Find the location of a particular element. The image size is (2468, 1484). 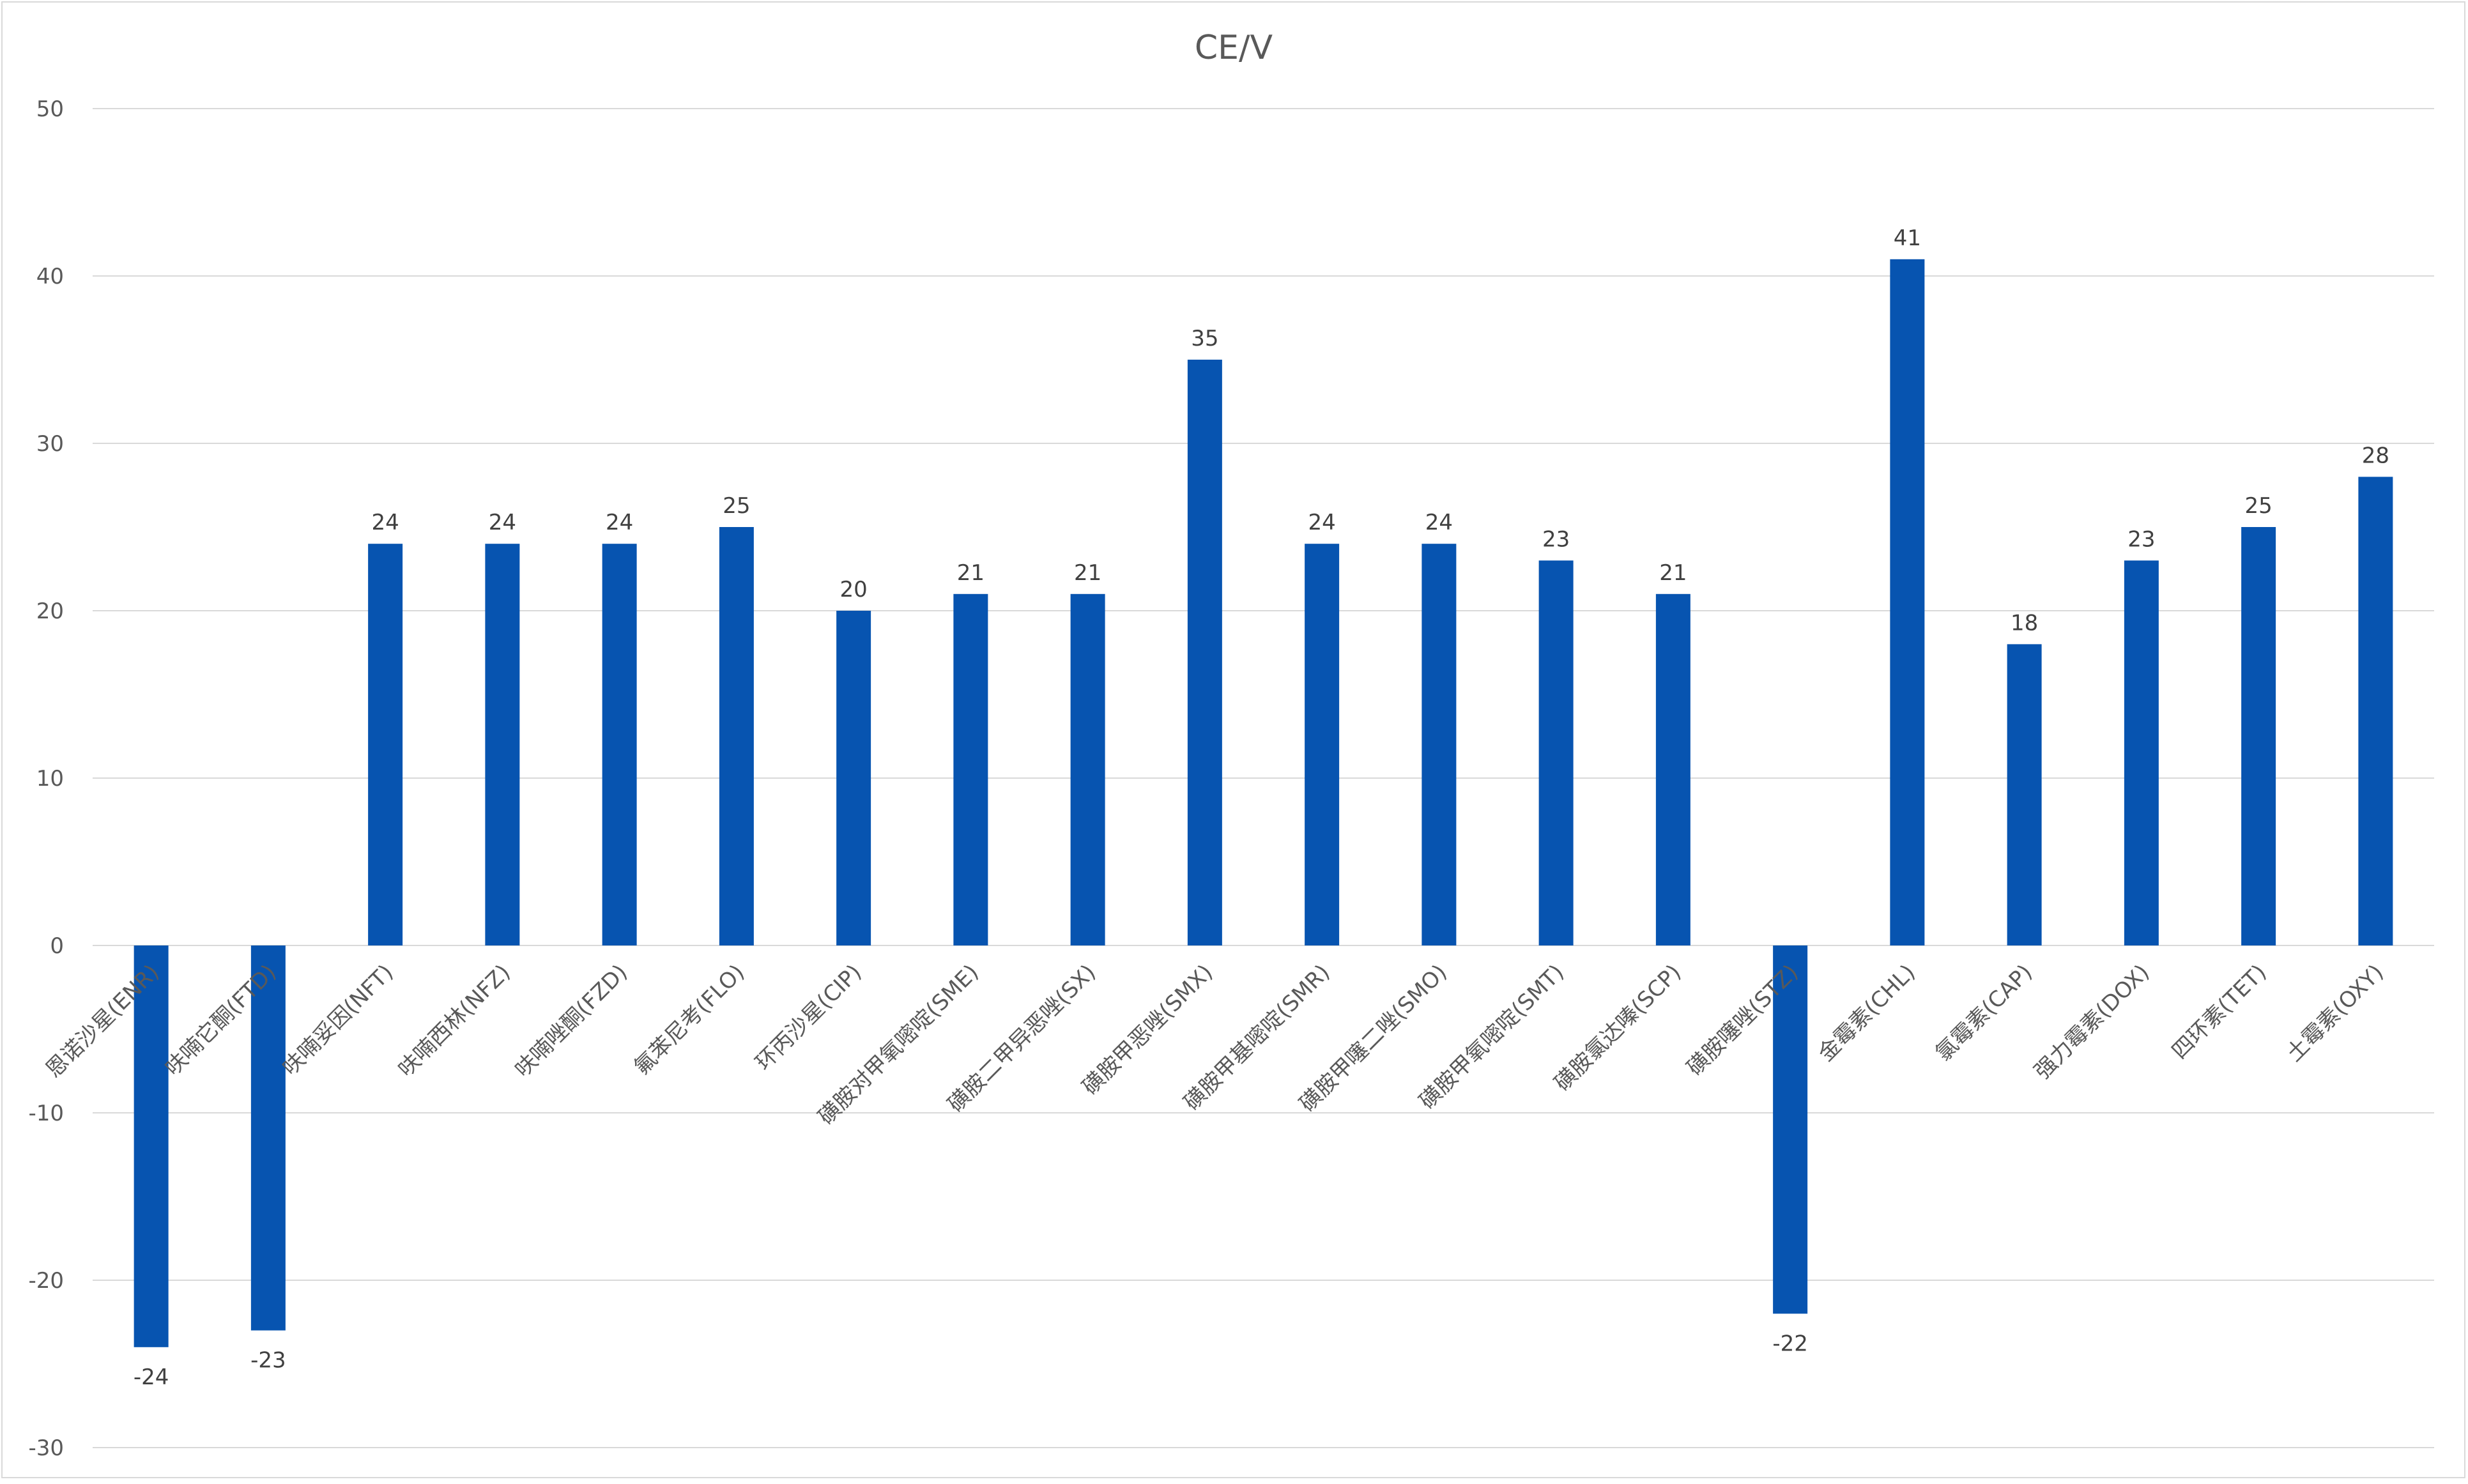

data-label: 41 is located at coordinates (1907, 238).